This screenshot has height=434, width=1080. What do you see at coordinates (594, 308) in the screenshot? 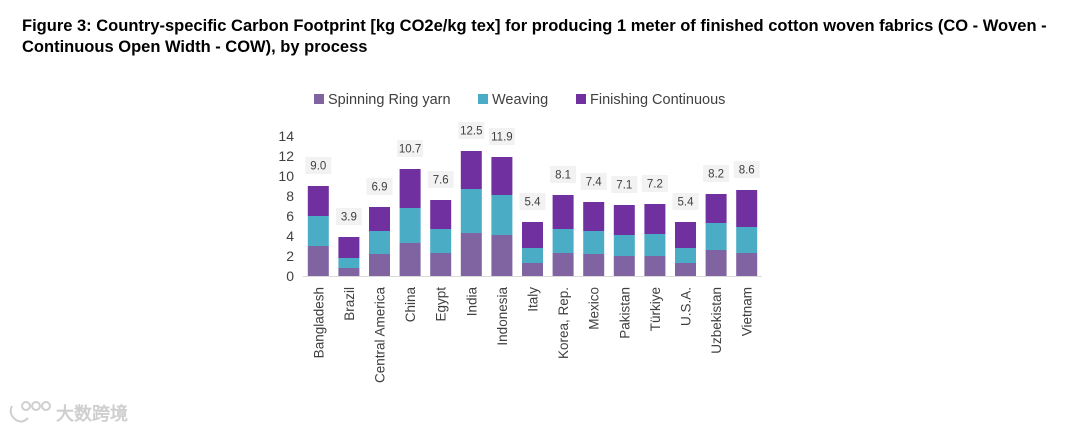
I see `x-category-label: Mexico` at bounding box center [594, 308].